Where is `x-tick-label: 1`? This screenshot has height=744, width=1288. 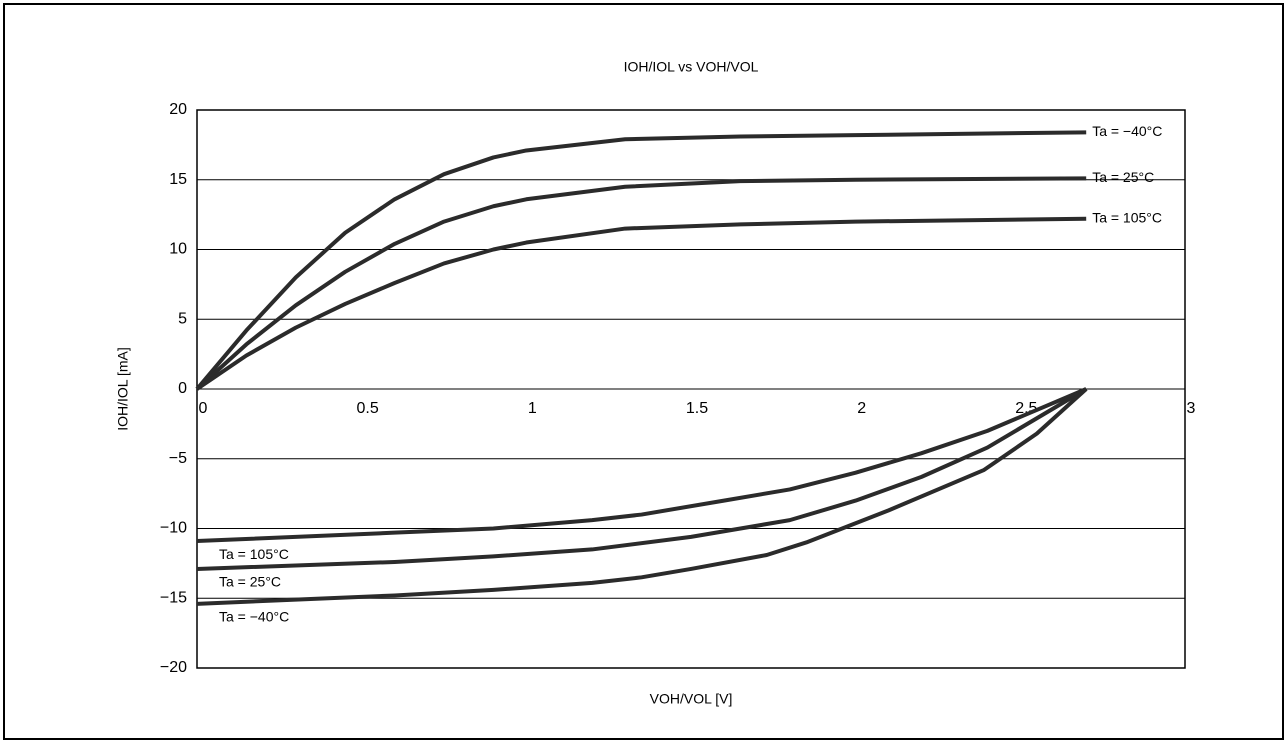 x-tick-label: 1 is located at coordinates (532, 408).